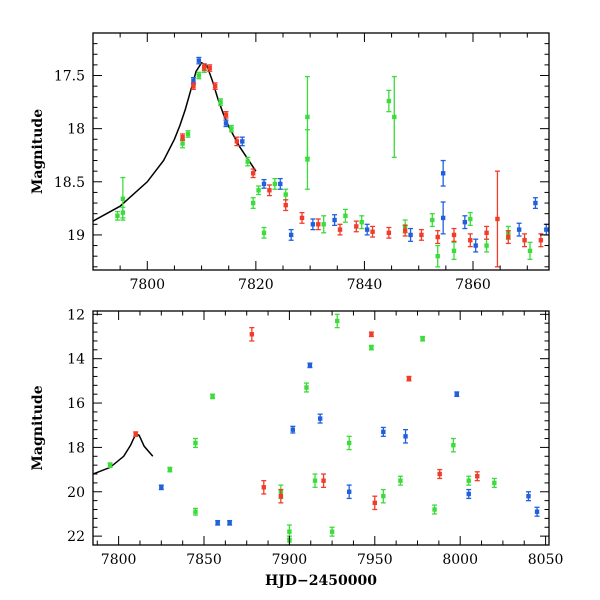  I want to click on y-axis-label: Magnitude, so click(38, 427).